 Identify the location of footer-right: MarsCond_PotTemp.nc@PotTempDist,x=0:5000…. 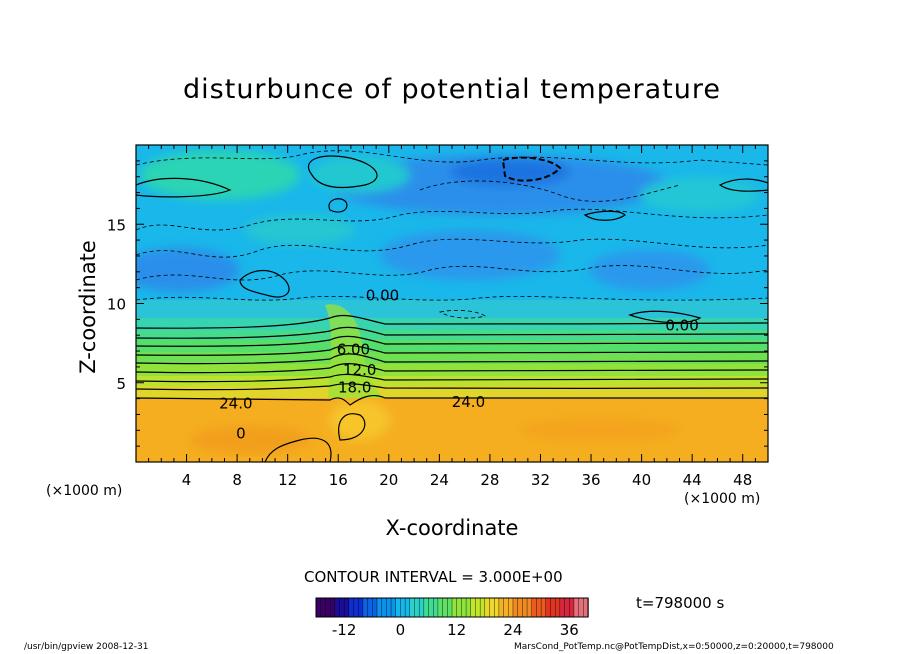
(674, 647).